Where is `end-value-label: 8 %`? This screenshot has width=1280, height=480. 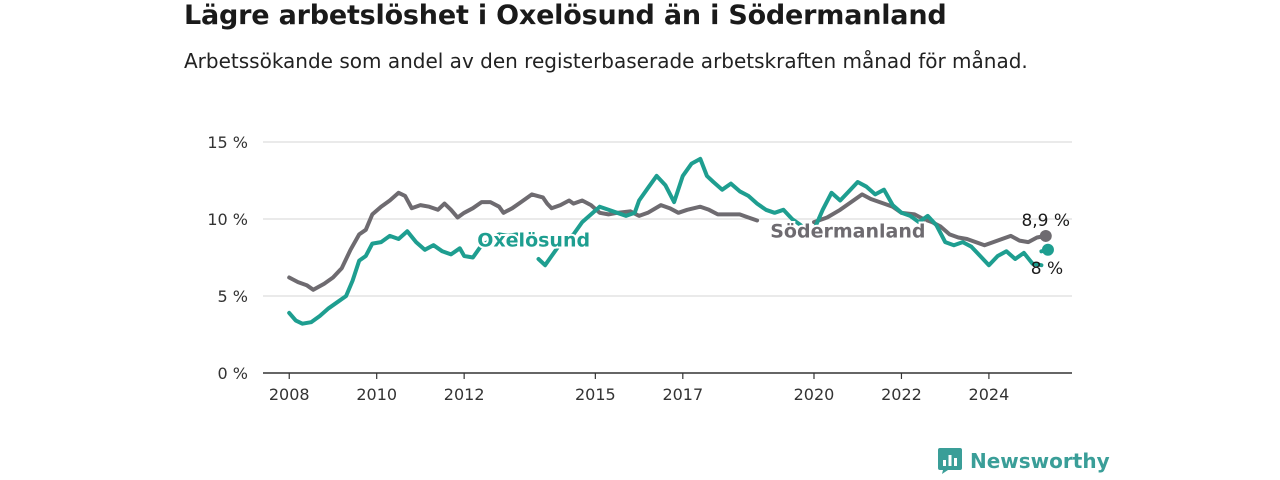 end-value-label: 8 % is located at coordinates (1047, 269).